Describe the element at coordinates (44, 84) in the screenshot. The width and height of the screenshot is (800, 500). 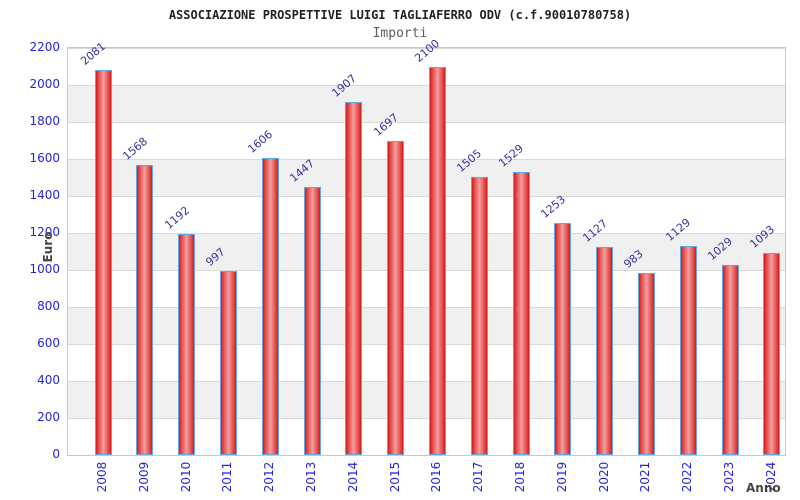
I see `y-tick-label: 2000` at that location.